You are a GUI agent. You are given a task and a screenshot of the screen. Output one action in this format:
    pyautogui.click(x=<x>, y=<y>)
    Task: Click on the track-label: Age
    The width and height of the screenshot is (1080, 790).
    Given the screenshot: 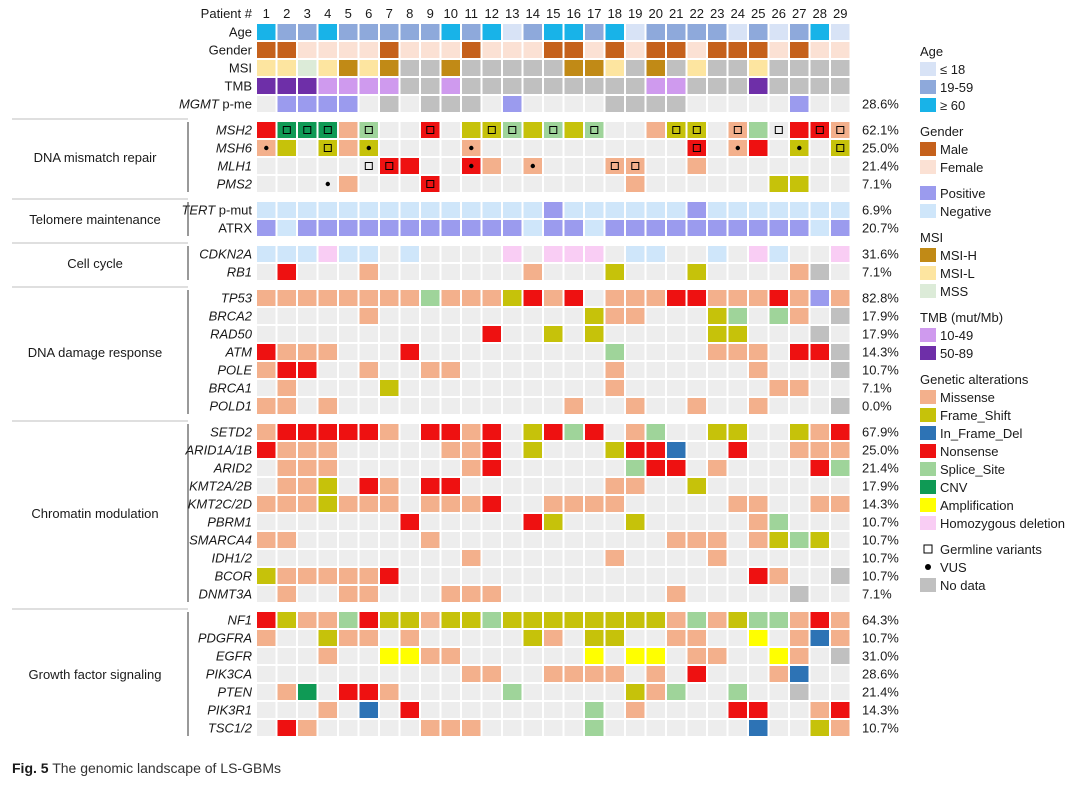 What is the action you would take?
    pyautogui.click(x=240, y=32)
    